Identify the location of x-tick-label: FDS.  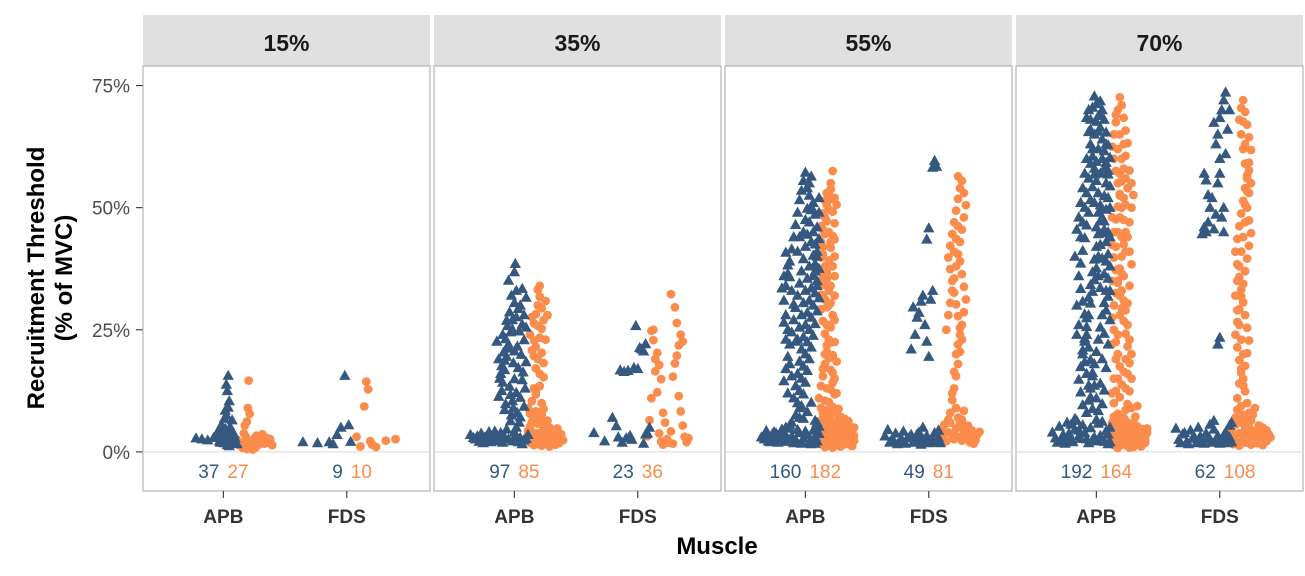
(638, 517).